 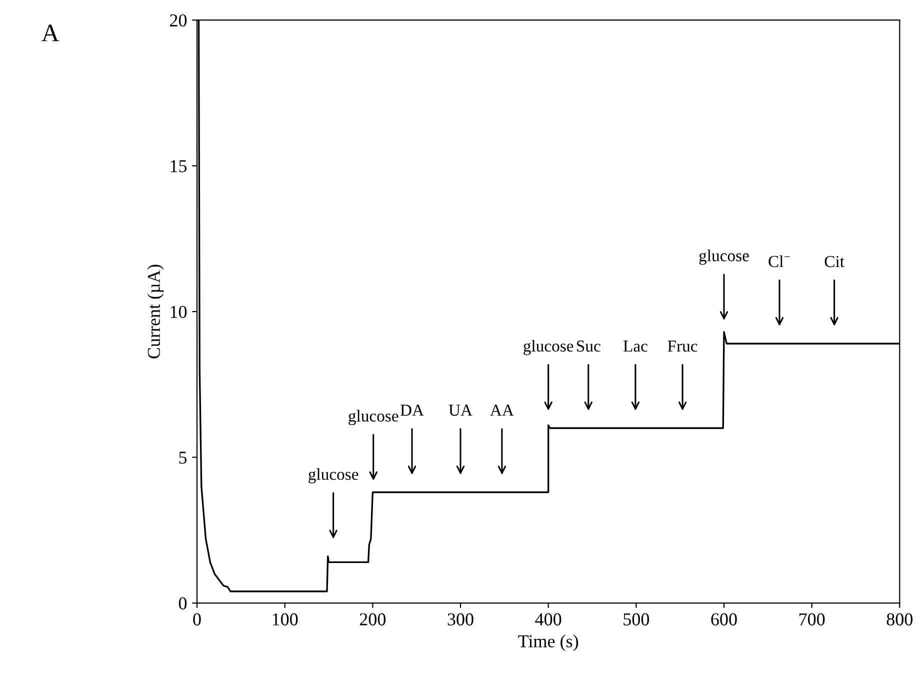 I want to click on x-tick-label: 400, so click(x=548, y=619).